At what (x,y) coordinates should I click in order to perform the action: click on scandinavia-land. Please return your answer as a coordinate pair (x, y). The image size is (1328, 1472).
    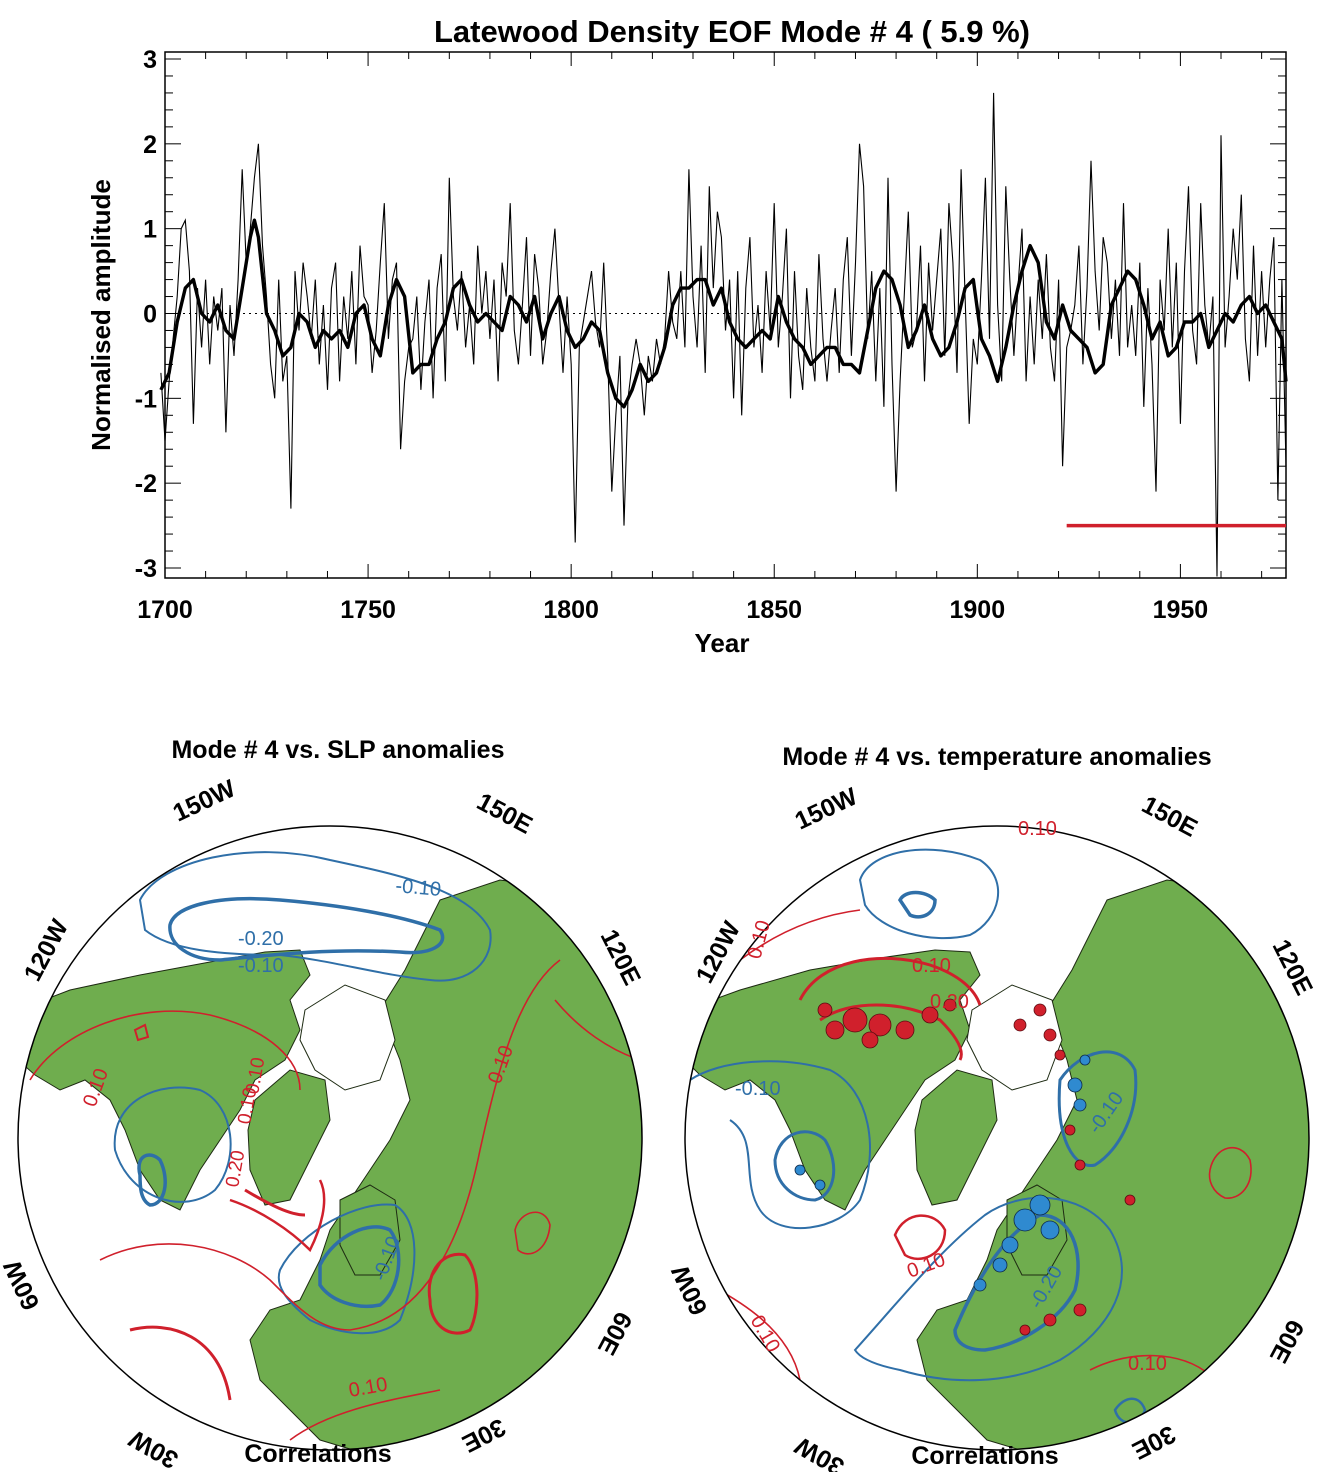
    Looking at the image, I should click on (370, 1230).